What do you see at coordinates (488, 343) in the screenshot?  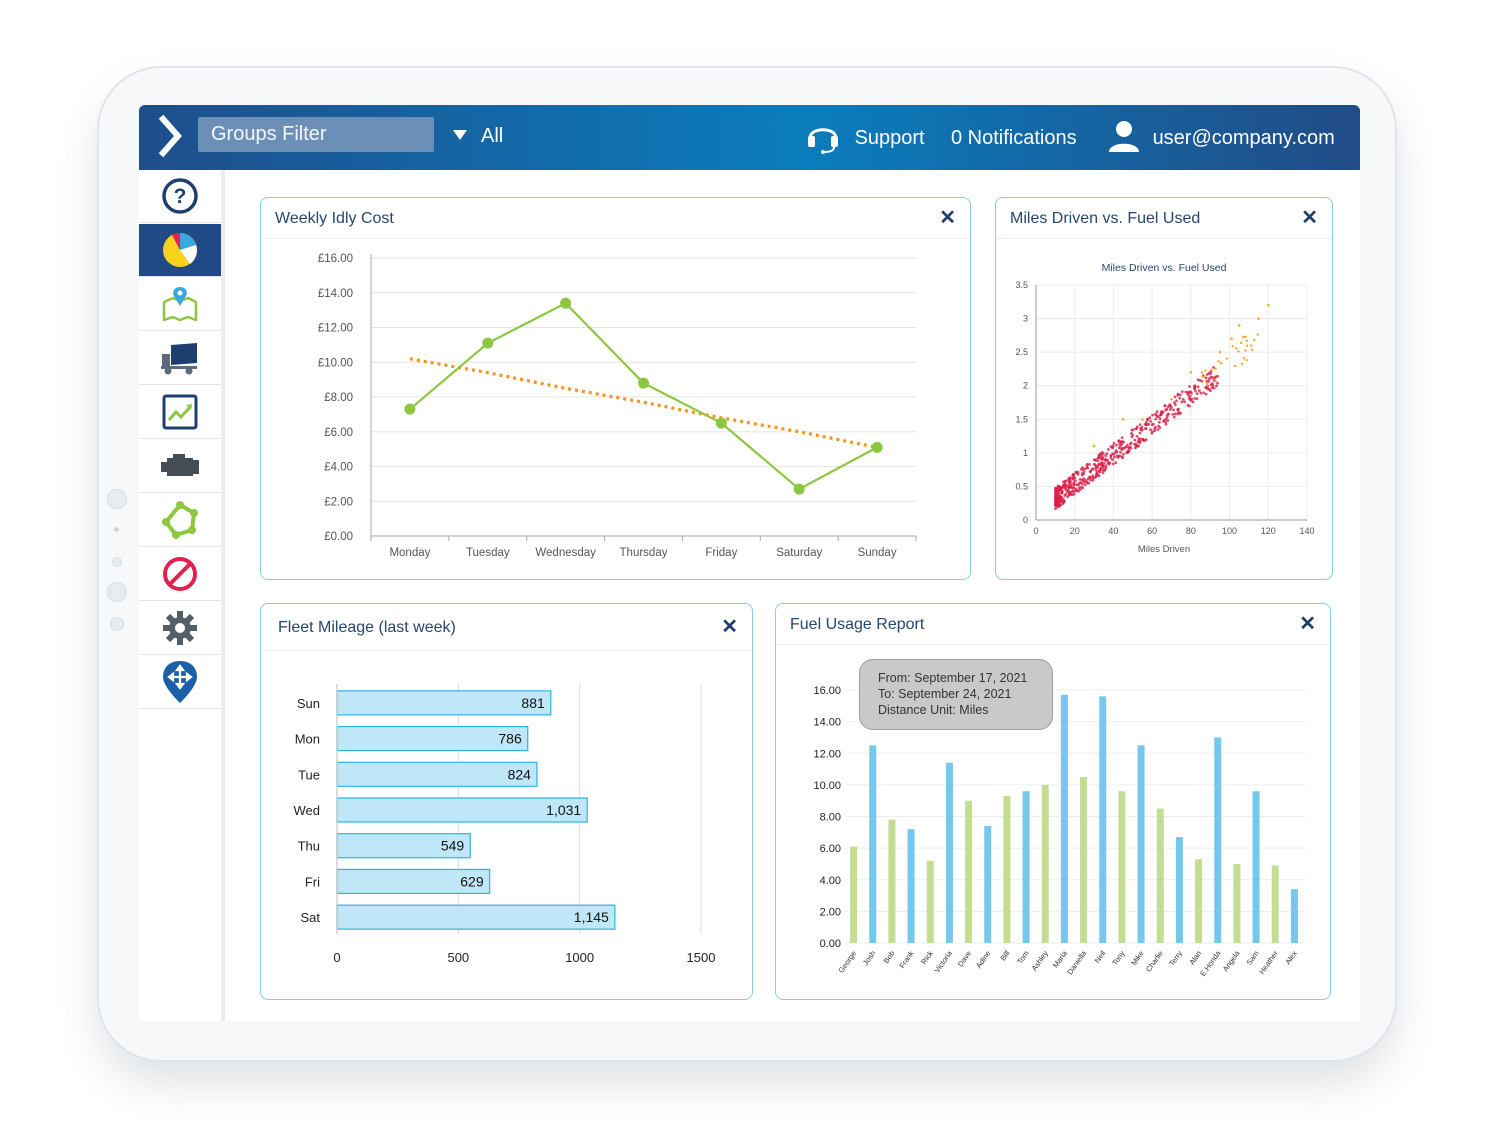 I see `data-point` at bounding box center [488, 343].